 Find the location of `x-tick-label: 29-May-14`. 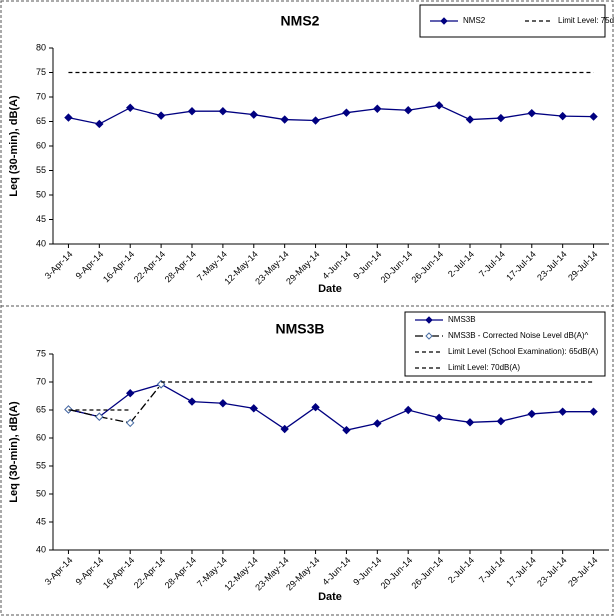

x-tick-label: 29-May-14 is located at coordinates (302, 267).